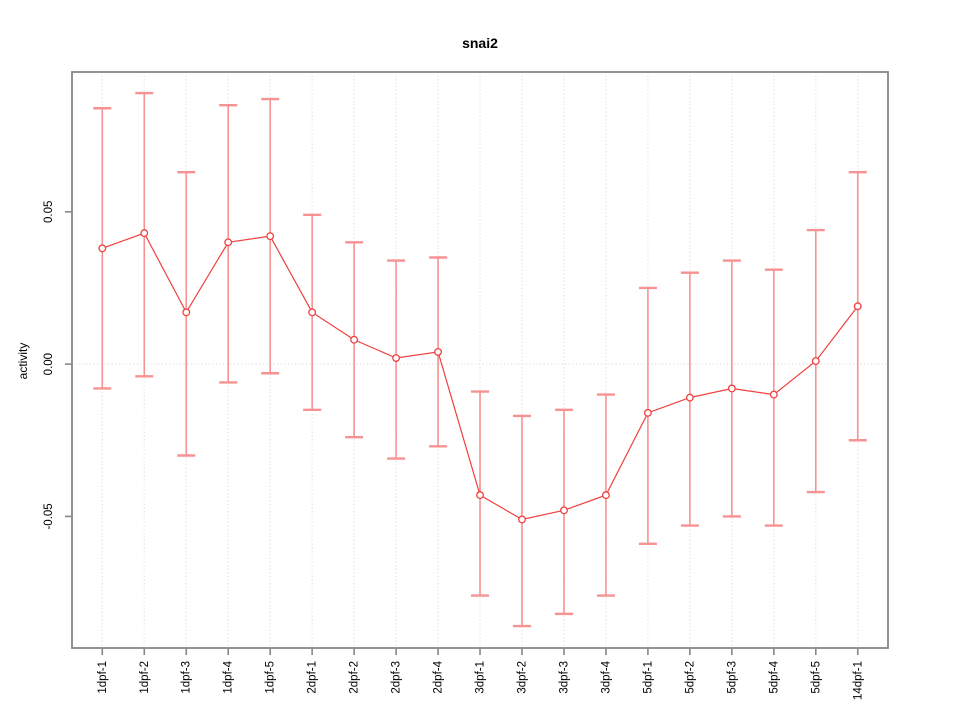 The height and width of the screenshot is (720, 960). I want to click on x-tick-label: 5dpf-4, so click(774, 676).